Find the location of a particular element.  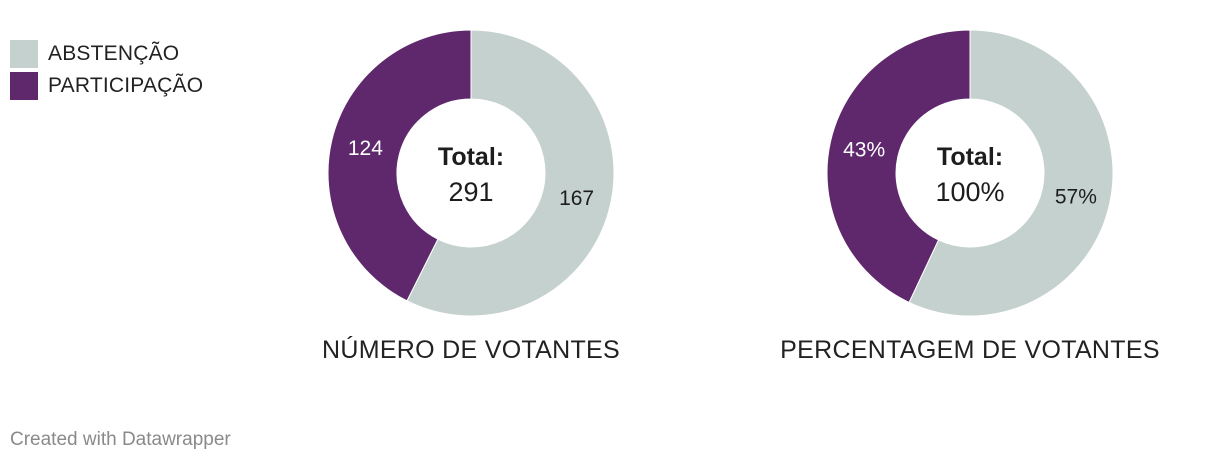

center-total-value: 291 is located at coordinates (470, 192).